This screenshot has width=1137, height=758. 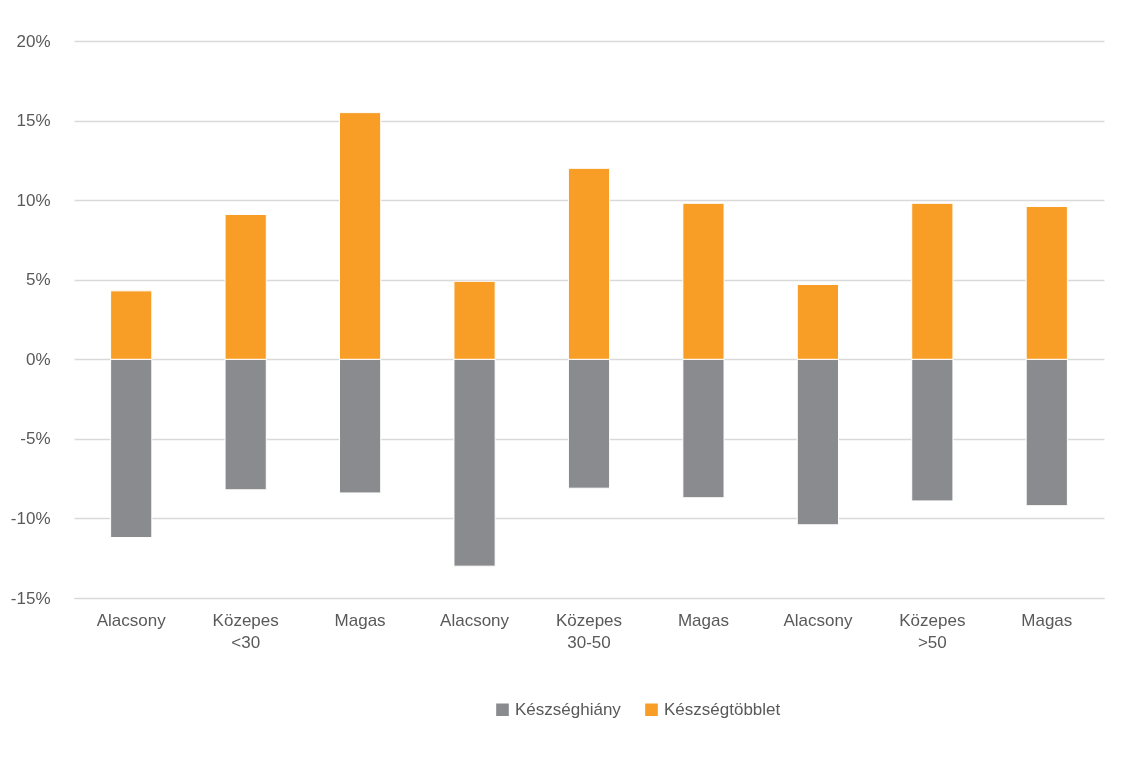 I want to click on y-tick-label: 20%, so click(x=33, y=41).